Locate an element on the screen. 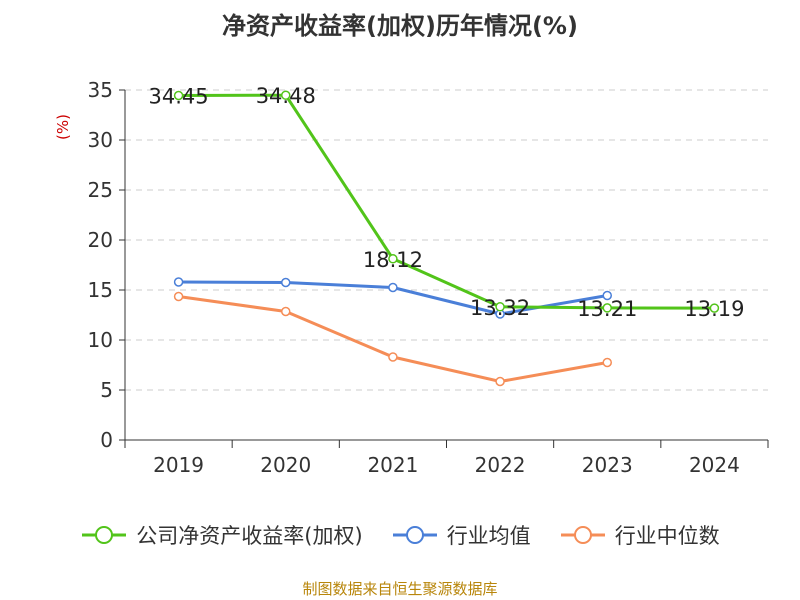 This screenshot has height=600, width=800. legend: 公司净资产收益率(加权) 行业均值 行业中位数 is located at coordinates (400, 535).